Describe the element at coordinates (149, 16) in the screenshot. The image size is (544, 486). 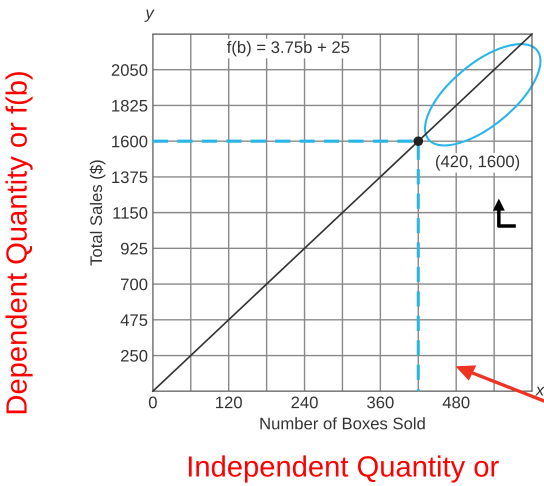
I see `text: y` at that location.